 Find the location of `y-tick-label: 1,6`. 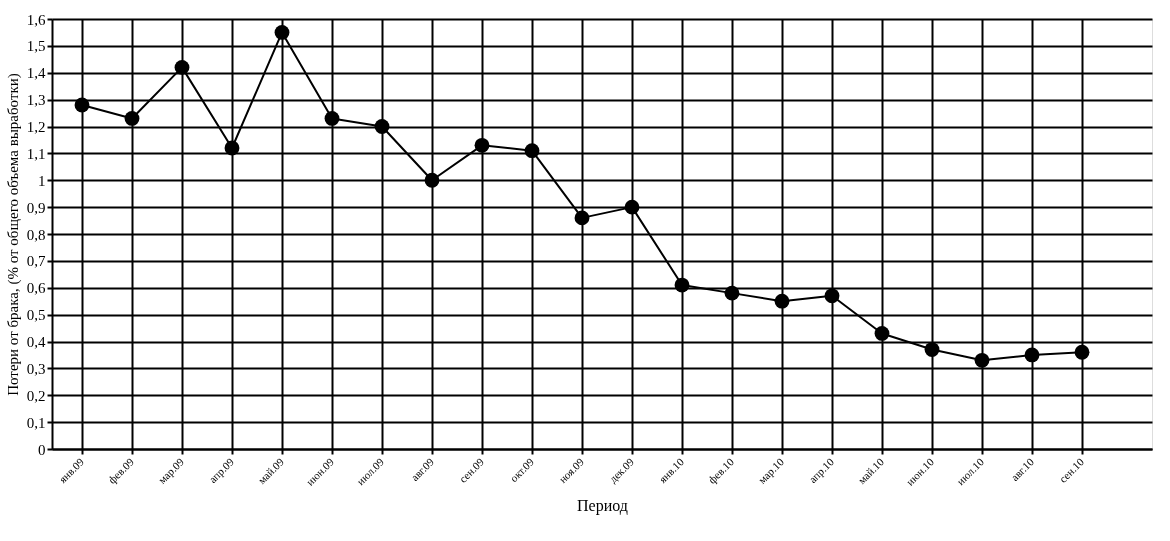

y-tick-label: 1,6 is located at coordinates (36, 19).